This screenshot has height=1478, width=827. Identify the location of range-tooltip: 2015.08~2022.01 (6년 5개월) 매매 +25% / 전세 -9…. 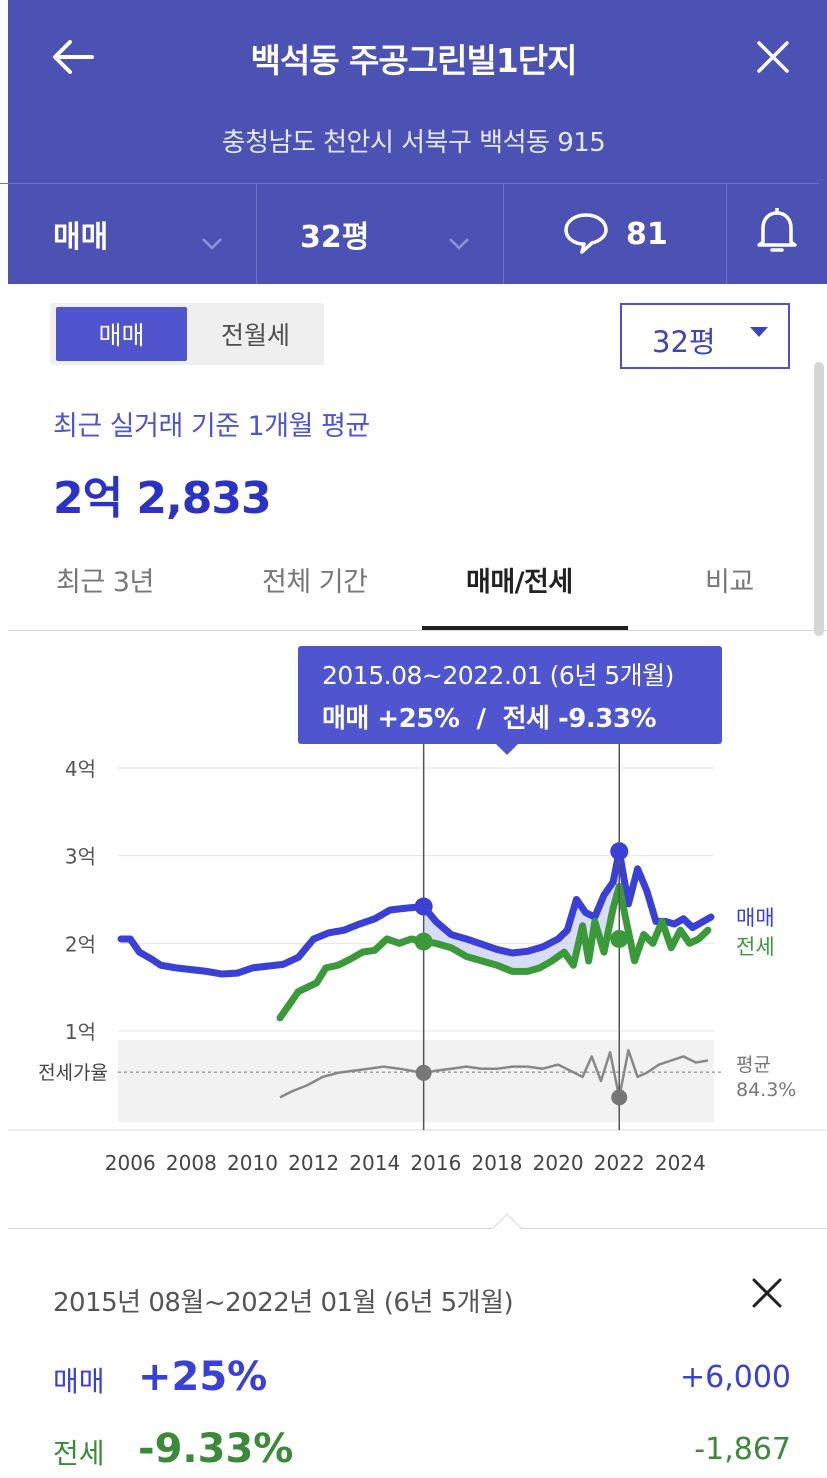
(510, 700).